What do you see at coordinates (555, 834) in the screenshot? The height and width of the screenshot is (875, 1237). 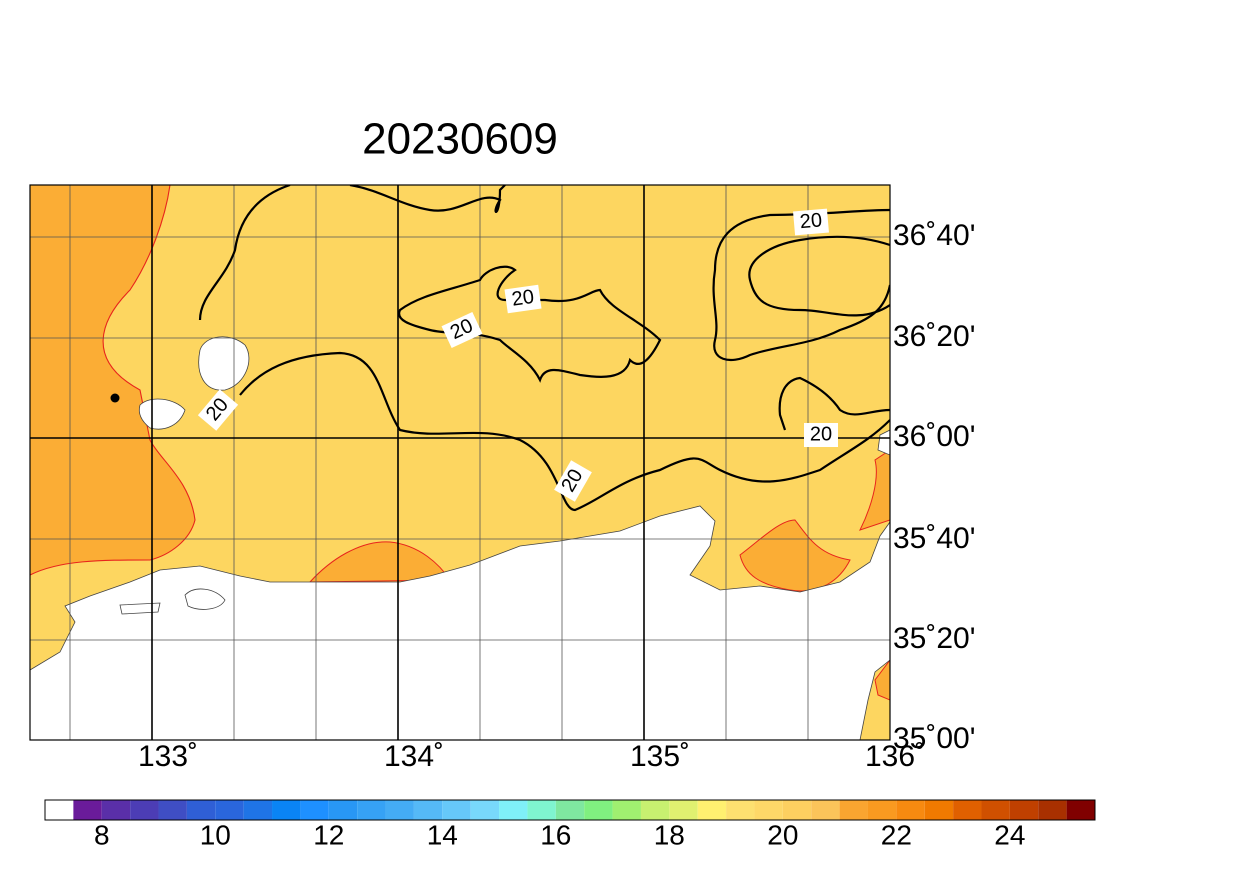 I see `colorbar-label: 16` at bounding box center [555, 834].